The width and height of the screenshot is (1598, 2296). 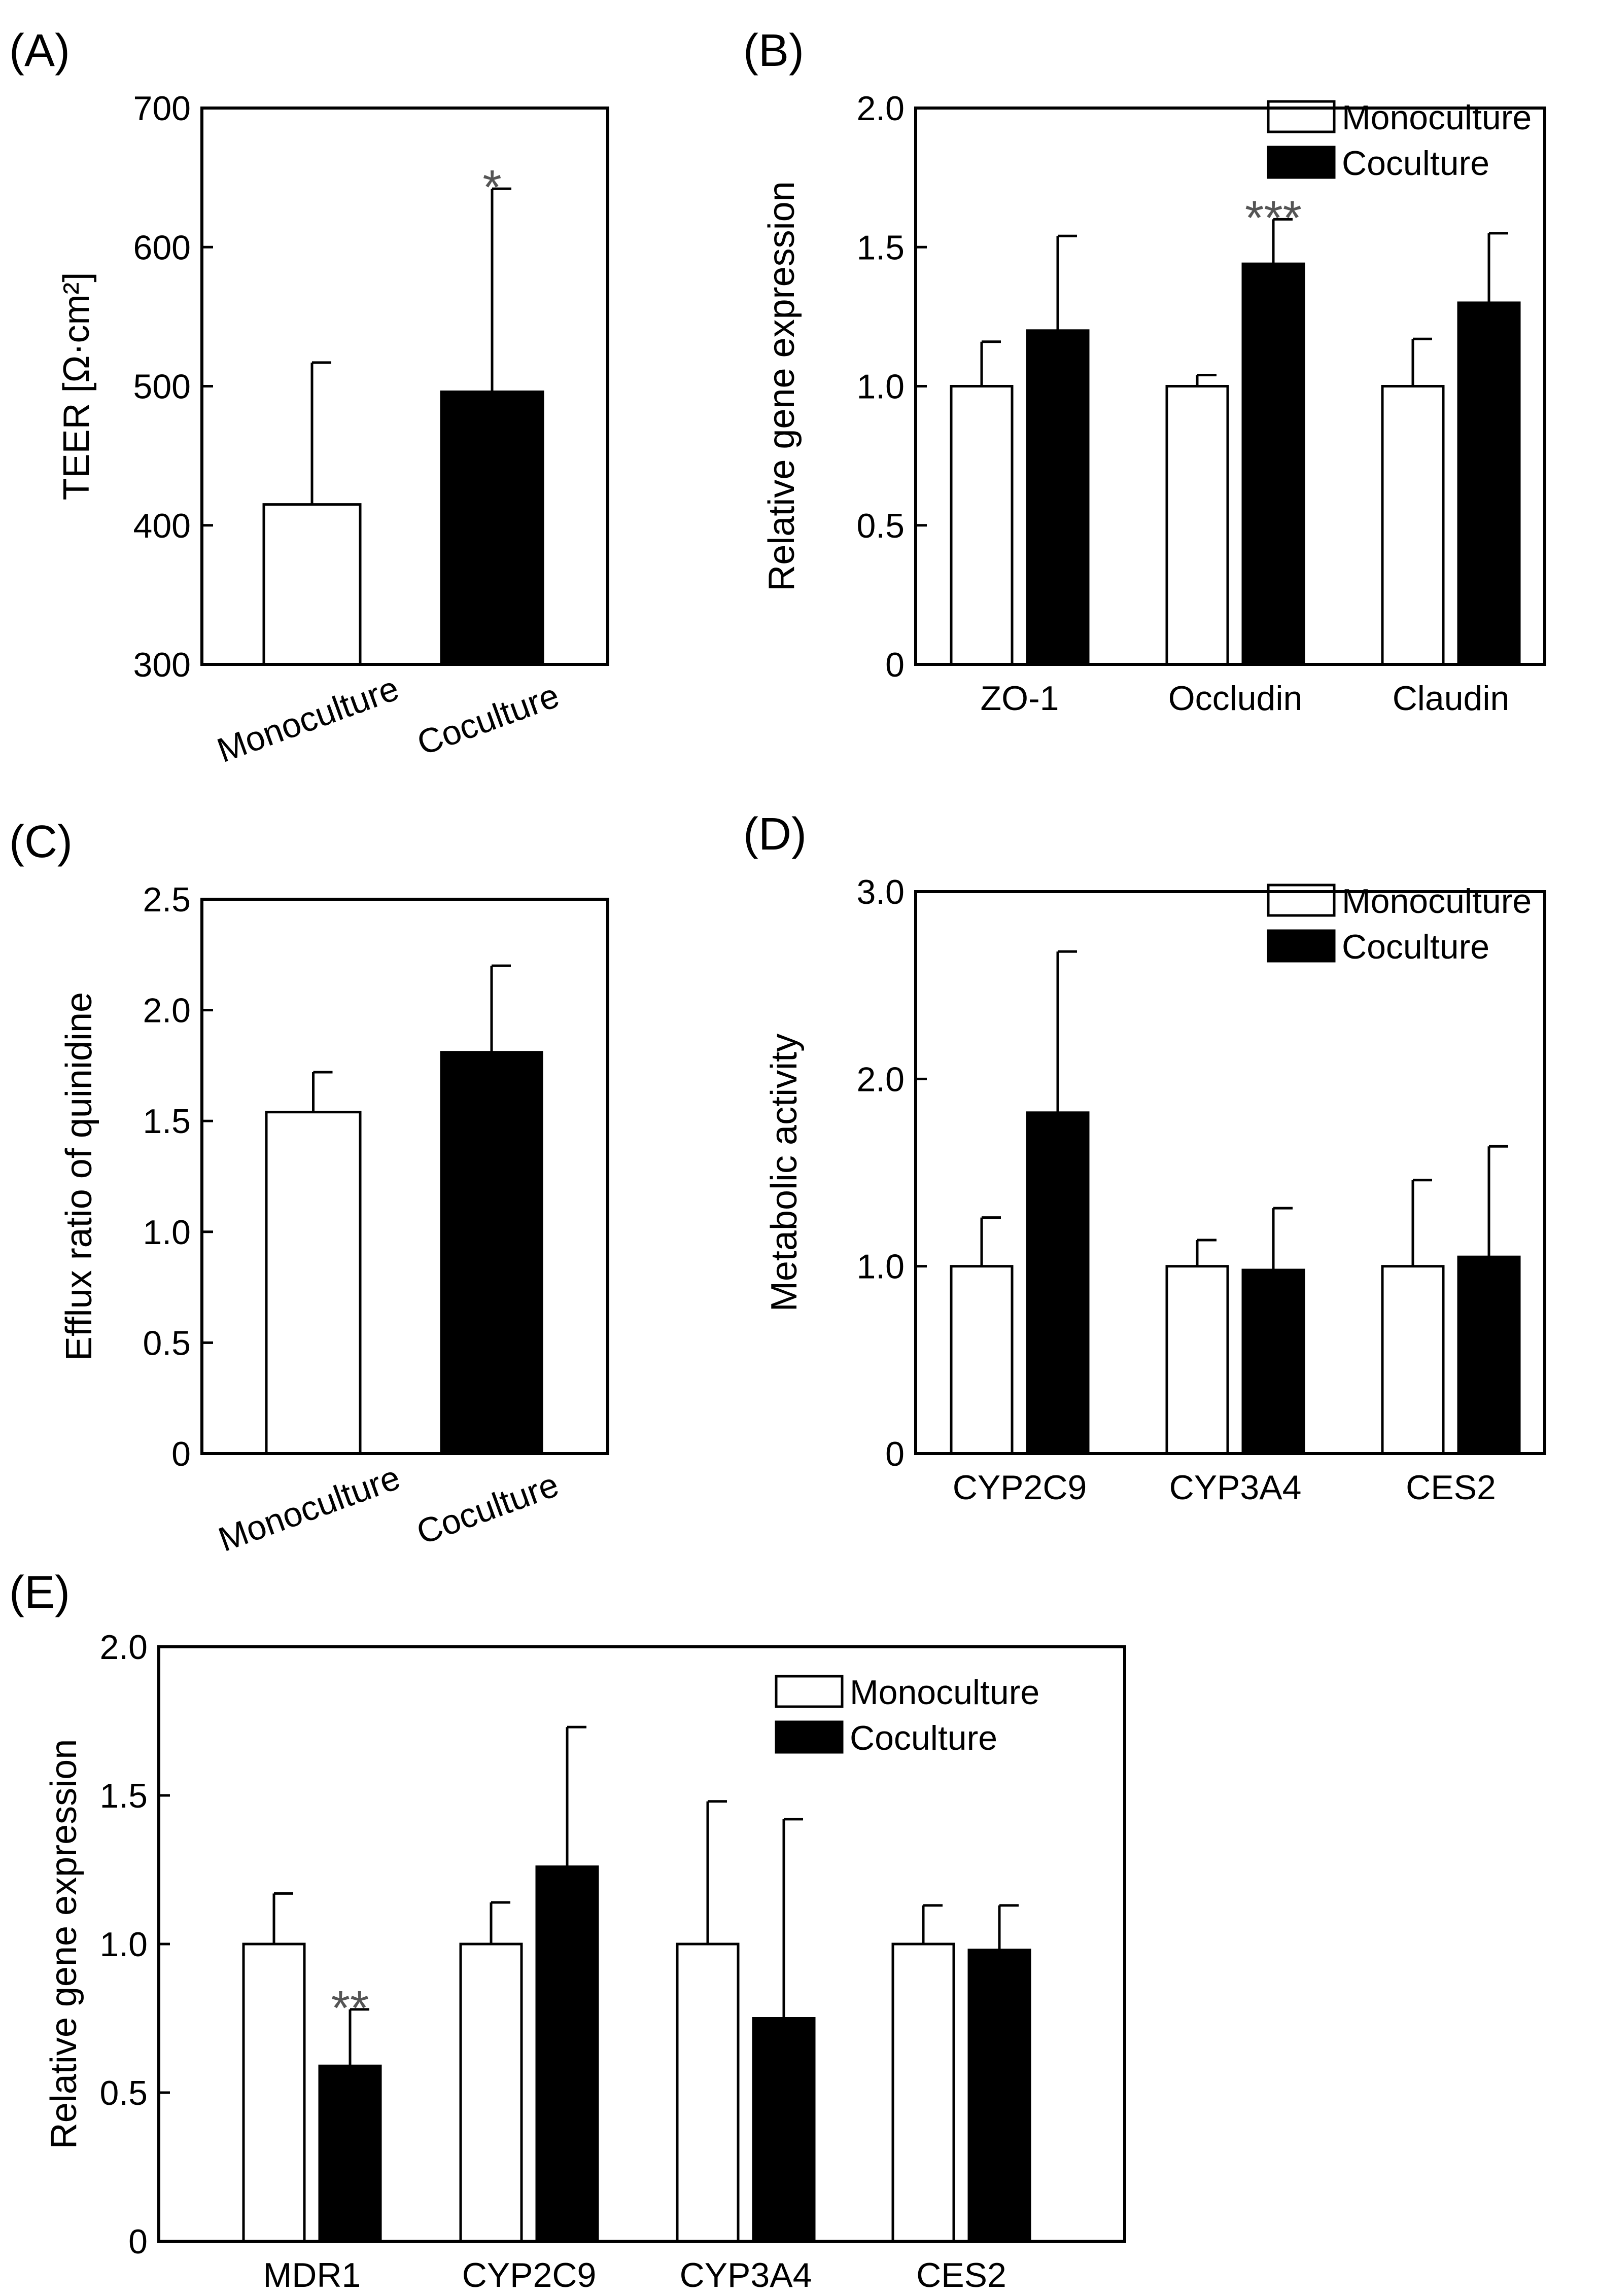 I want to click on category-label: ZO-1, so click(x=1020, y=698).